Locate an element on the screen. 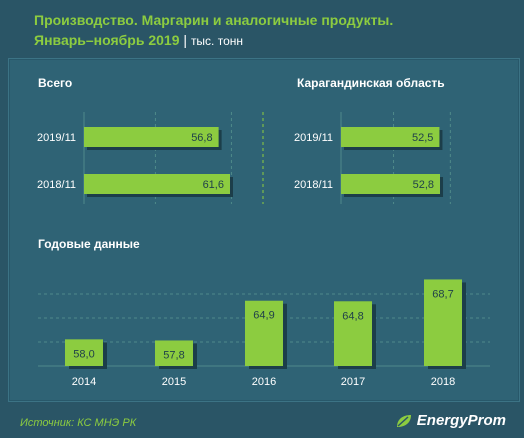 The height and width of the screenshot is (438, 524). karaganda-category-label: 2019/11 is located at coordinates (313, 138).